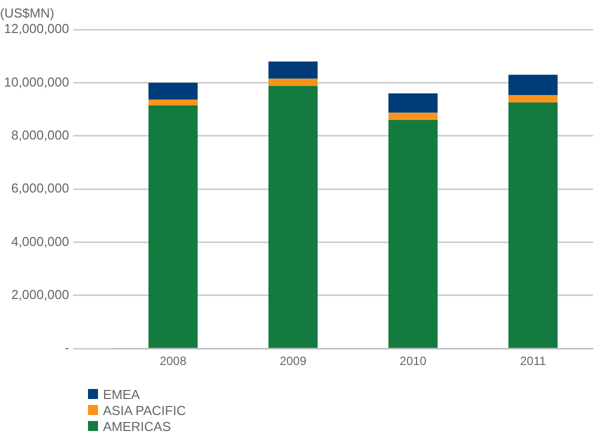 This screenshot has height=437, width=601. I want to click on y-tick-label: 12,000,000, so click(37, 28).